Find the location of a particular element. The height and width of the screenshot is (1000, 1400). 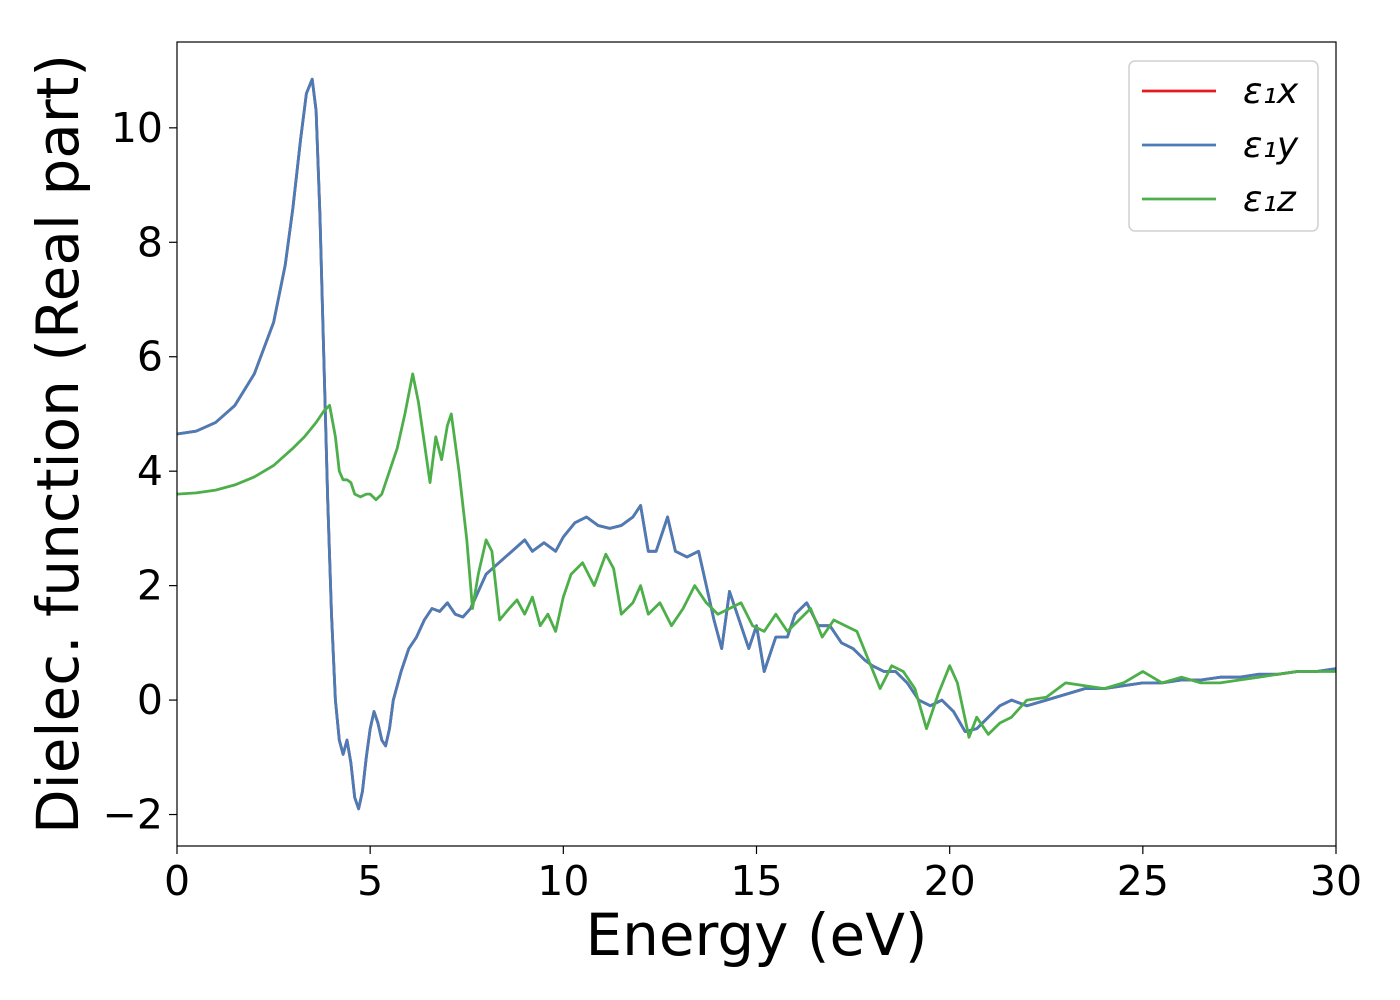

legend: ε₁x ε₁y ε₁z is located at coordinates (1223, 146).